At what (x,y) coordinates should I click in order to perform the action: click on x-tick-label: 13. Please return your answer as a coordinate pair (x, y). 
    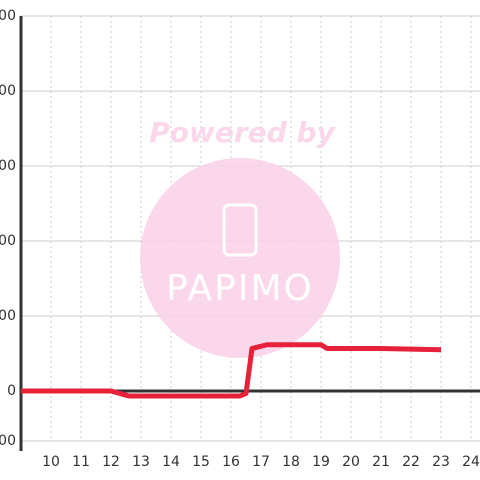
    Looking at the image, I should click on (141, 462).